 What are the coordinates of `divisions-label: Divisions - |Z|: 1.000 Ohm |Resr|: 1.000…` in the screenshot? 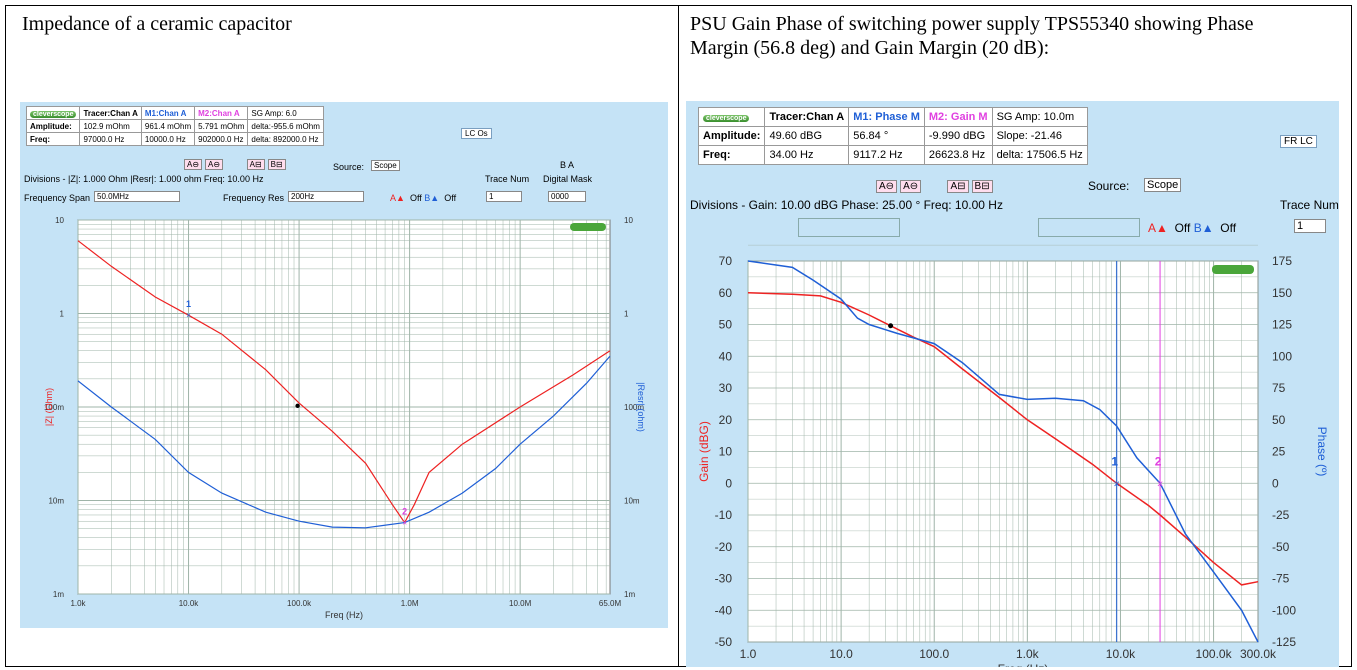 It's located at (144, 179).